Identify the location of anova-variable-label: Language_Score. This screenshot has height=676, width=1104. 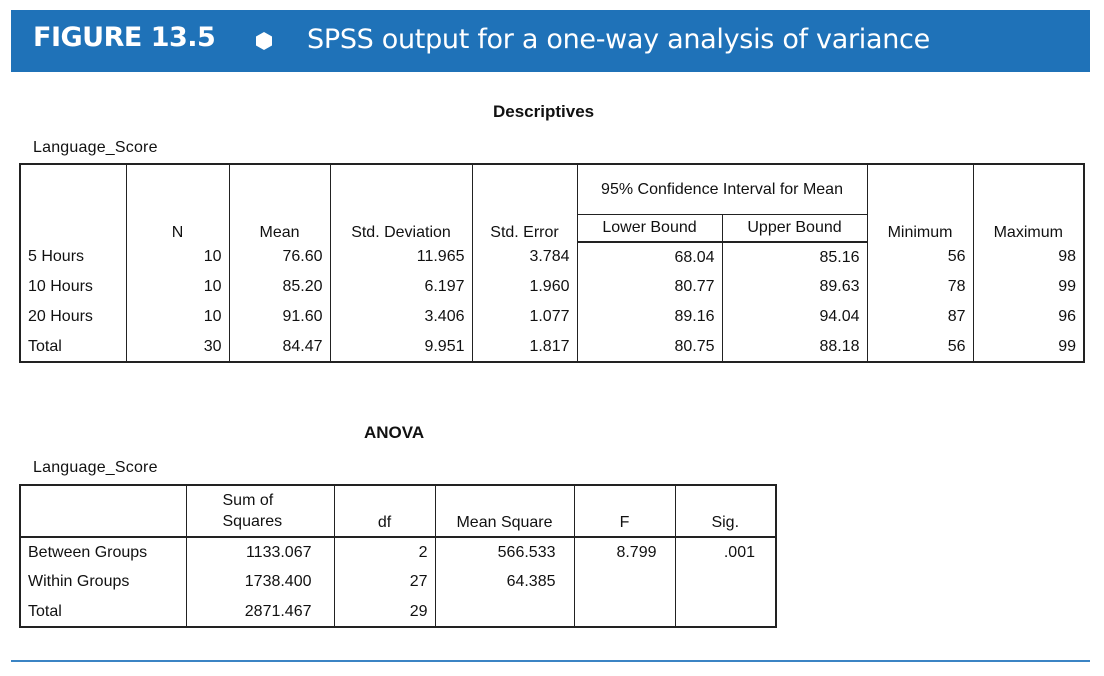
(95, 467).